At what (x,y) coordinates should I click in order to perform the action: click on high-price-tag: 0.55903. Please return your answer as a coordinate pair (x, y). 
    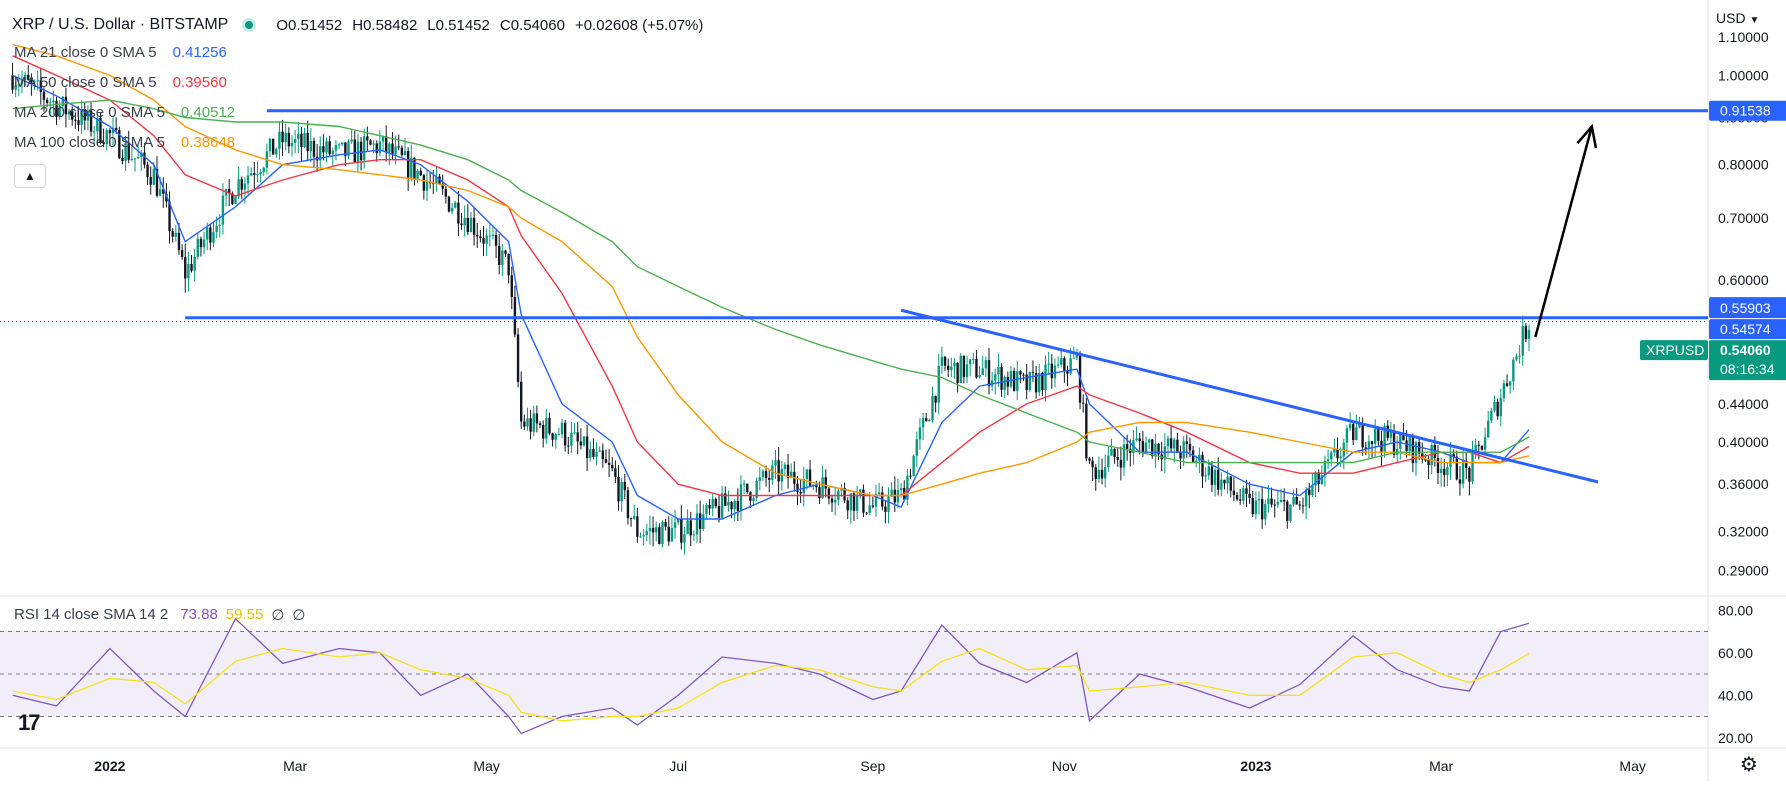
    Looking at the image, I should click on (1747, 308).